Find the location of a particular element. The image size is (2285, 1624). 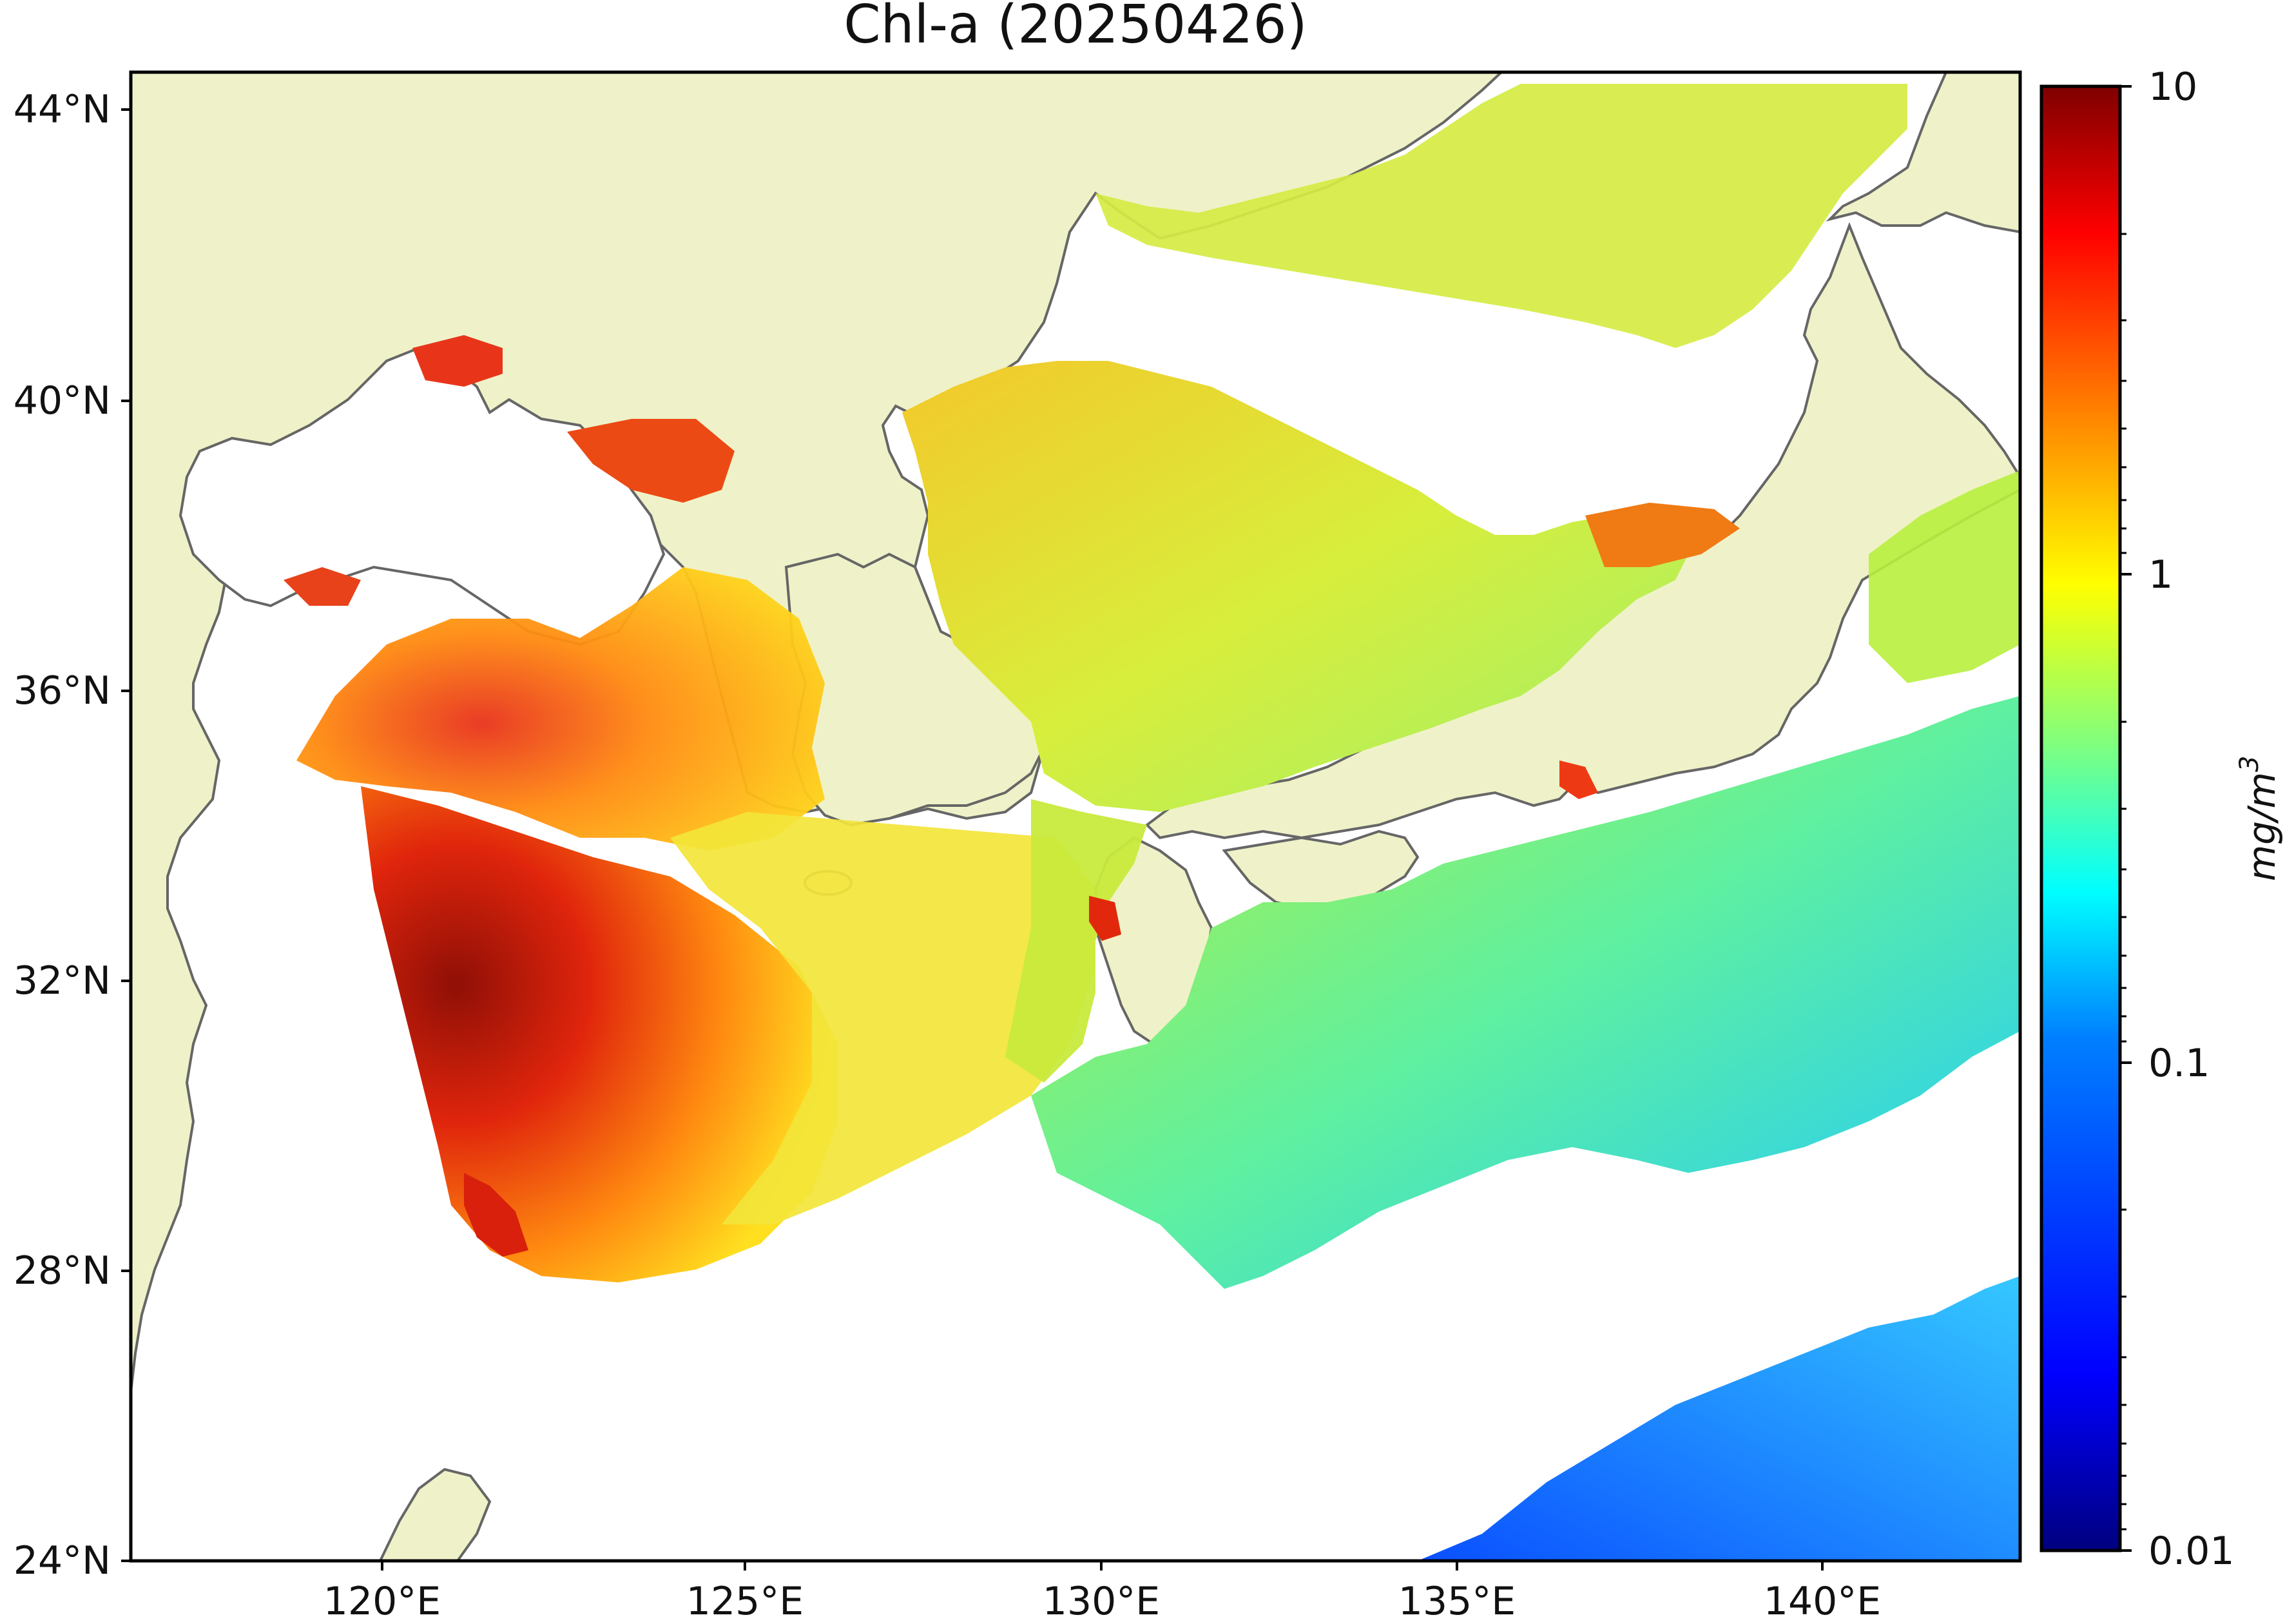

lat-label-44n: 44°N is located at coordinates (62, 110).